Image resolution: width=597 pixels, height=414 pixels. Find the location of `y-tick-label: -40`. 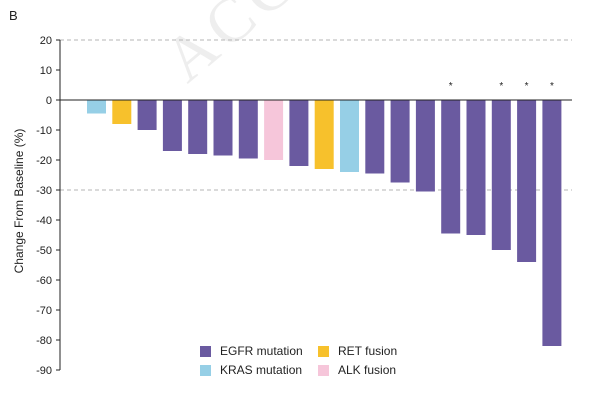

y-tick-label: -40 is located at coordinates (44, 221).